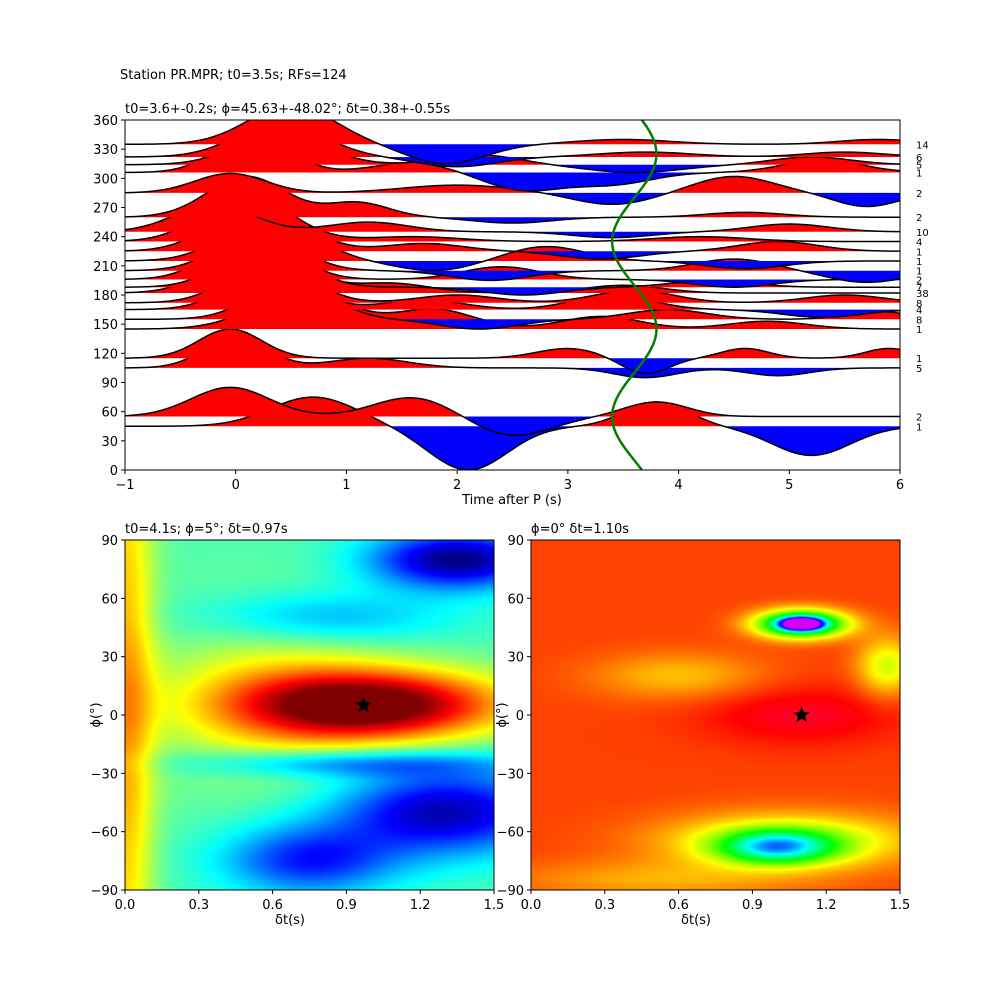 This screenshot has width=1000, height=1000. What do you see at coordinates (457, 485) in the screenshot?
I see `rf-x-tick-label: 2` at bounding box center [457, 485].